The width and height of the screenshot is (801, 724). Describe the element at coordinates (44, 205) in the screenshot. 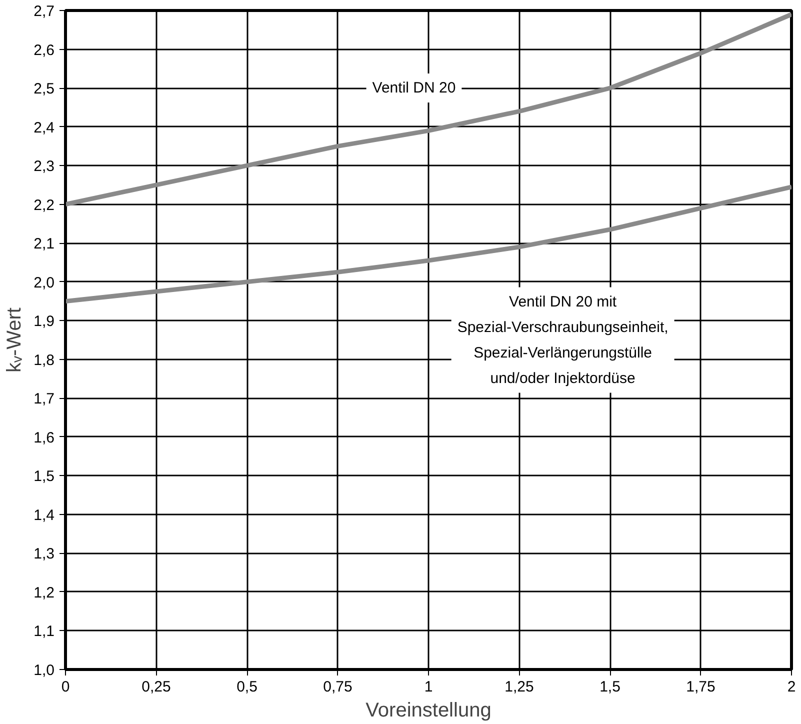

I see `y-tick-label: 2,2` at that location.